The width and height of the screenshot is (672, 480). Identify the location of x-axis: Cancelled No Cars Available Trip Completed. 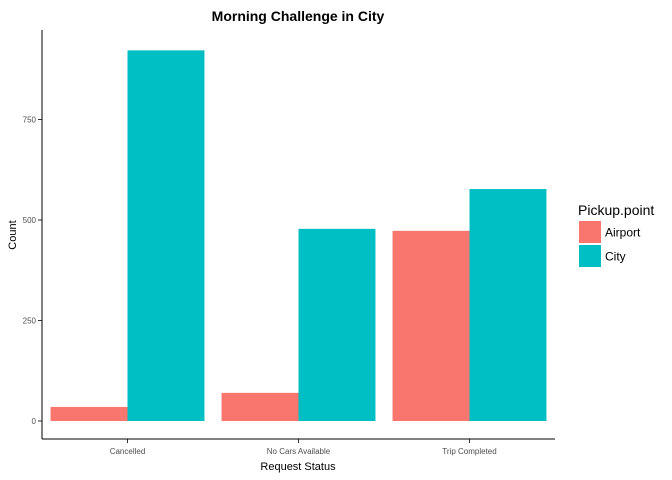
(303, 447).